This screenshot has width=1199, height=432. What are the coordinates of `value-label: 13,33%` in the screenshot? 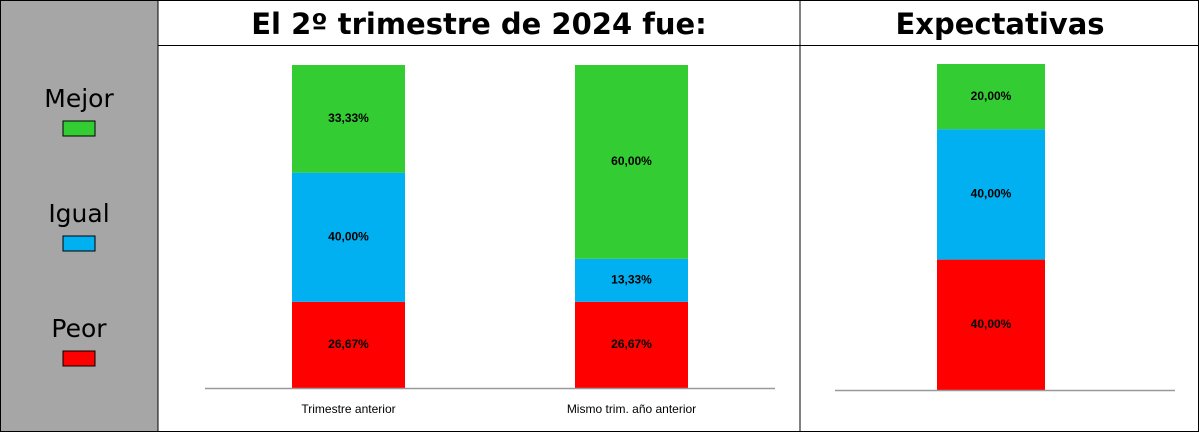 It's located at (631, 279).